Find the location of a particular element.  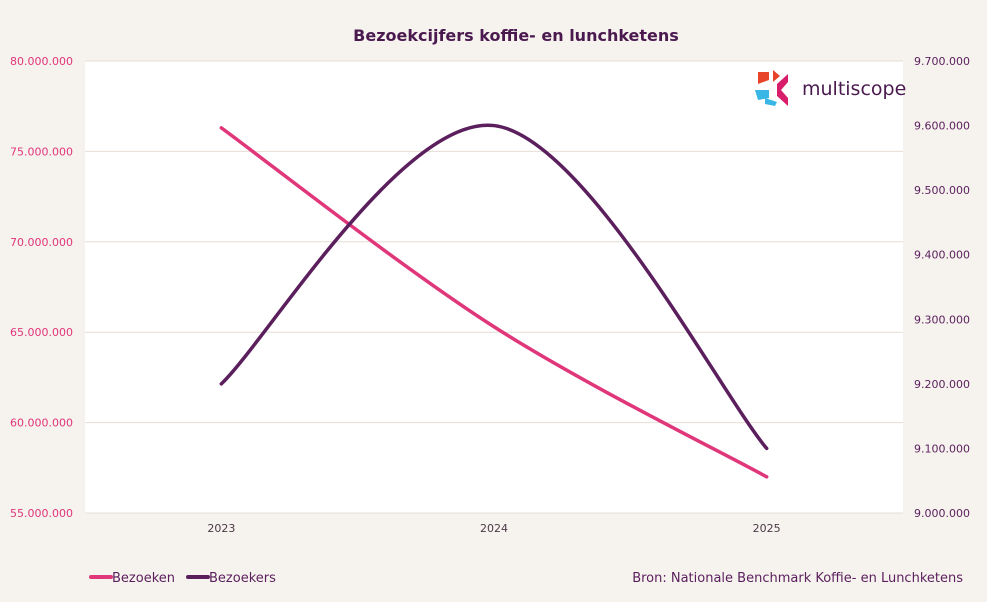

right-tick-label: 9.200.000 is located at coordinates (942, 384).